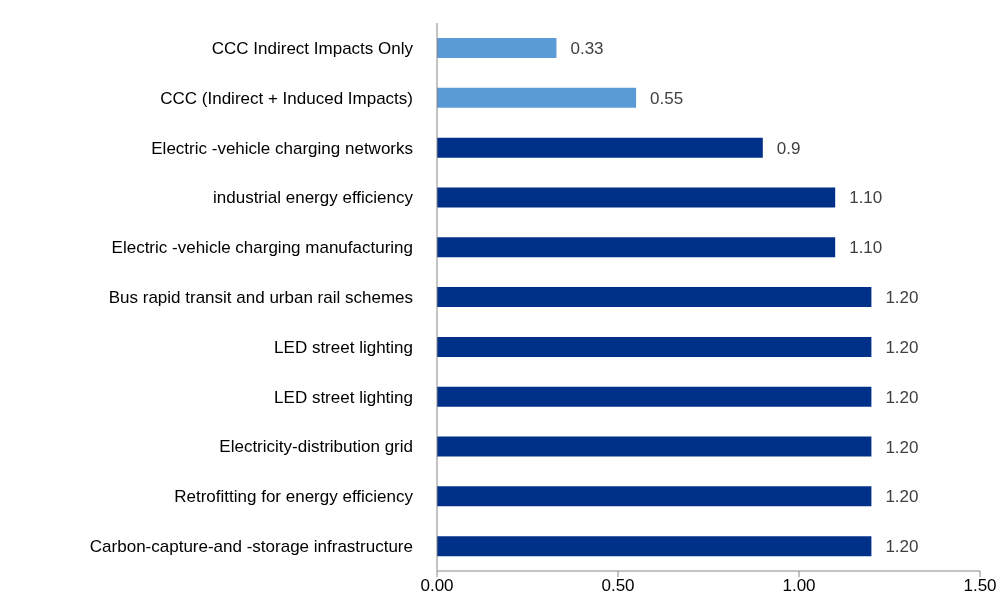  Describe the element at coordinates (260, 298) in the screenshot. I see `y-tick-label: Bus rapid transit and urban rail schemes` at that location.